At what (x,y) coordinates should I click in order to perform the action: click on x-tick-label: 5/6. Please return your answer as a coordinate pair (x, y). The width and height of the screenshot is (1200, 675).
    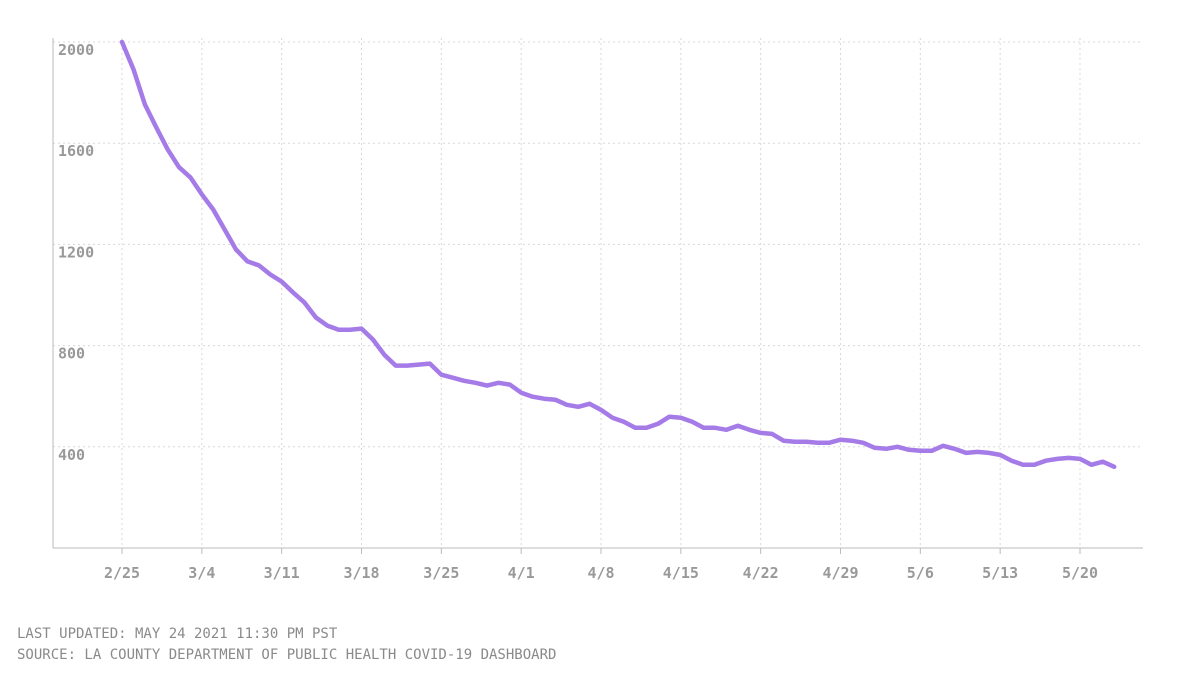
    Looking at the image, I should click on (920, 573).